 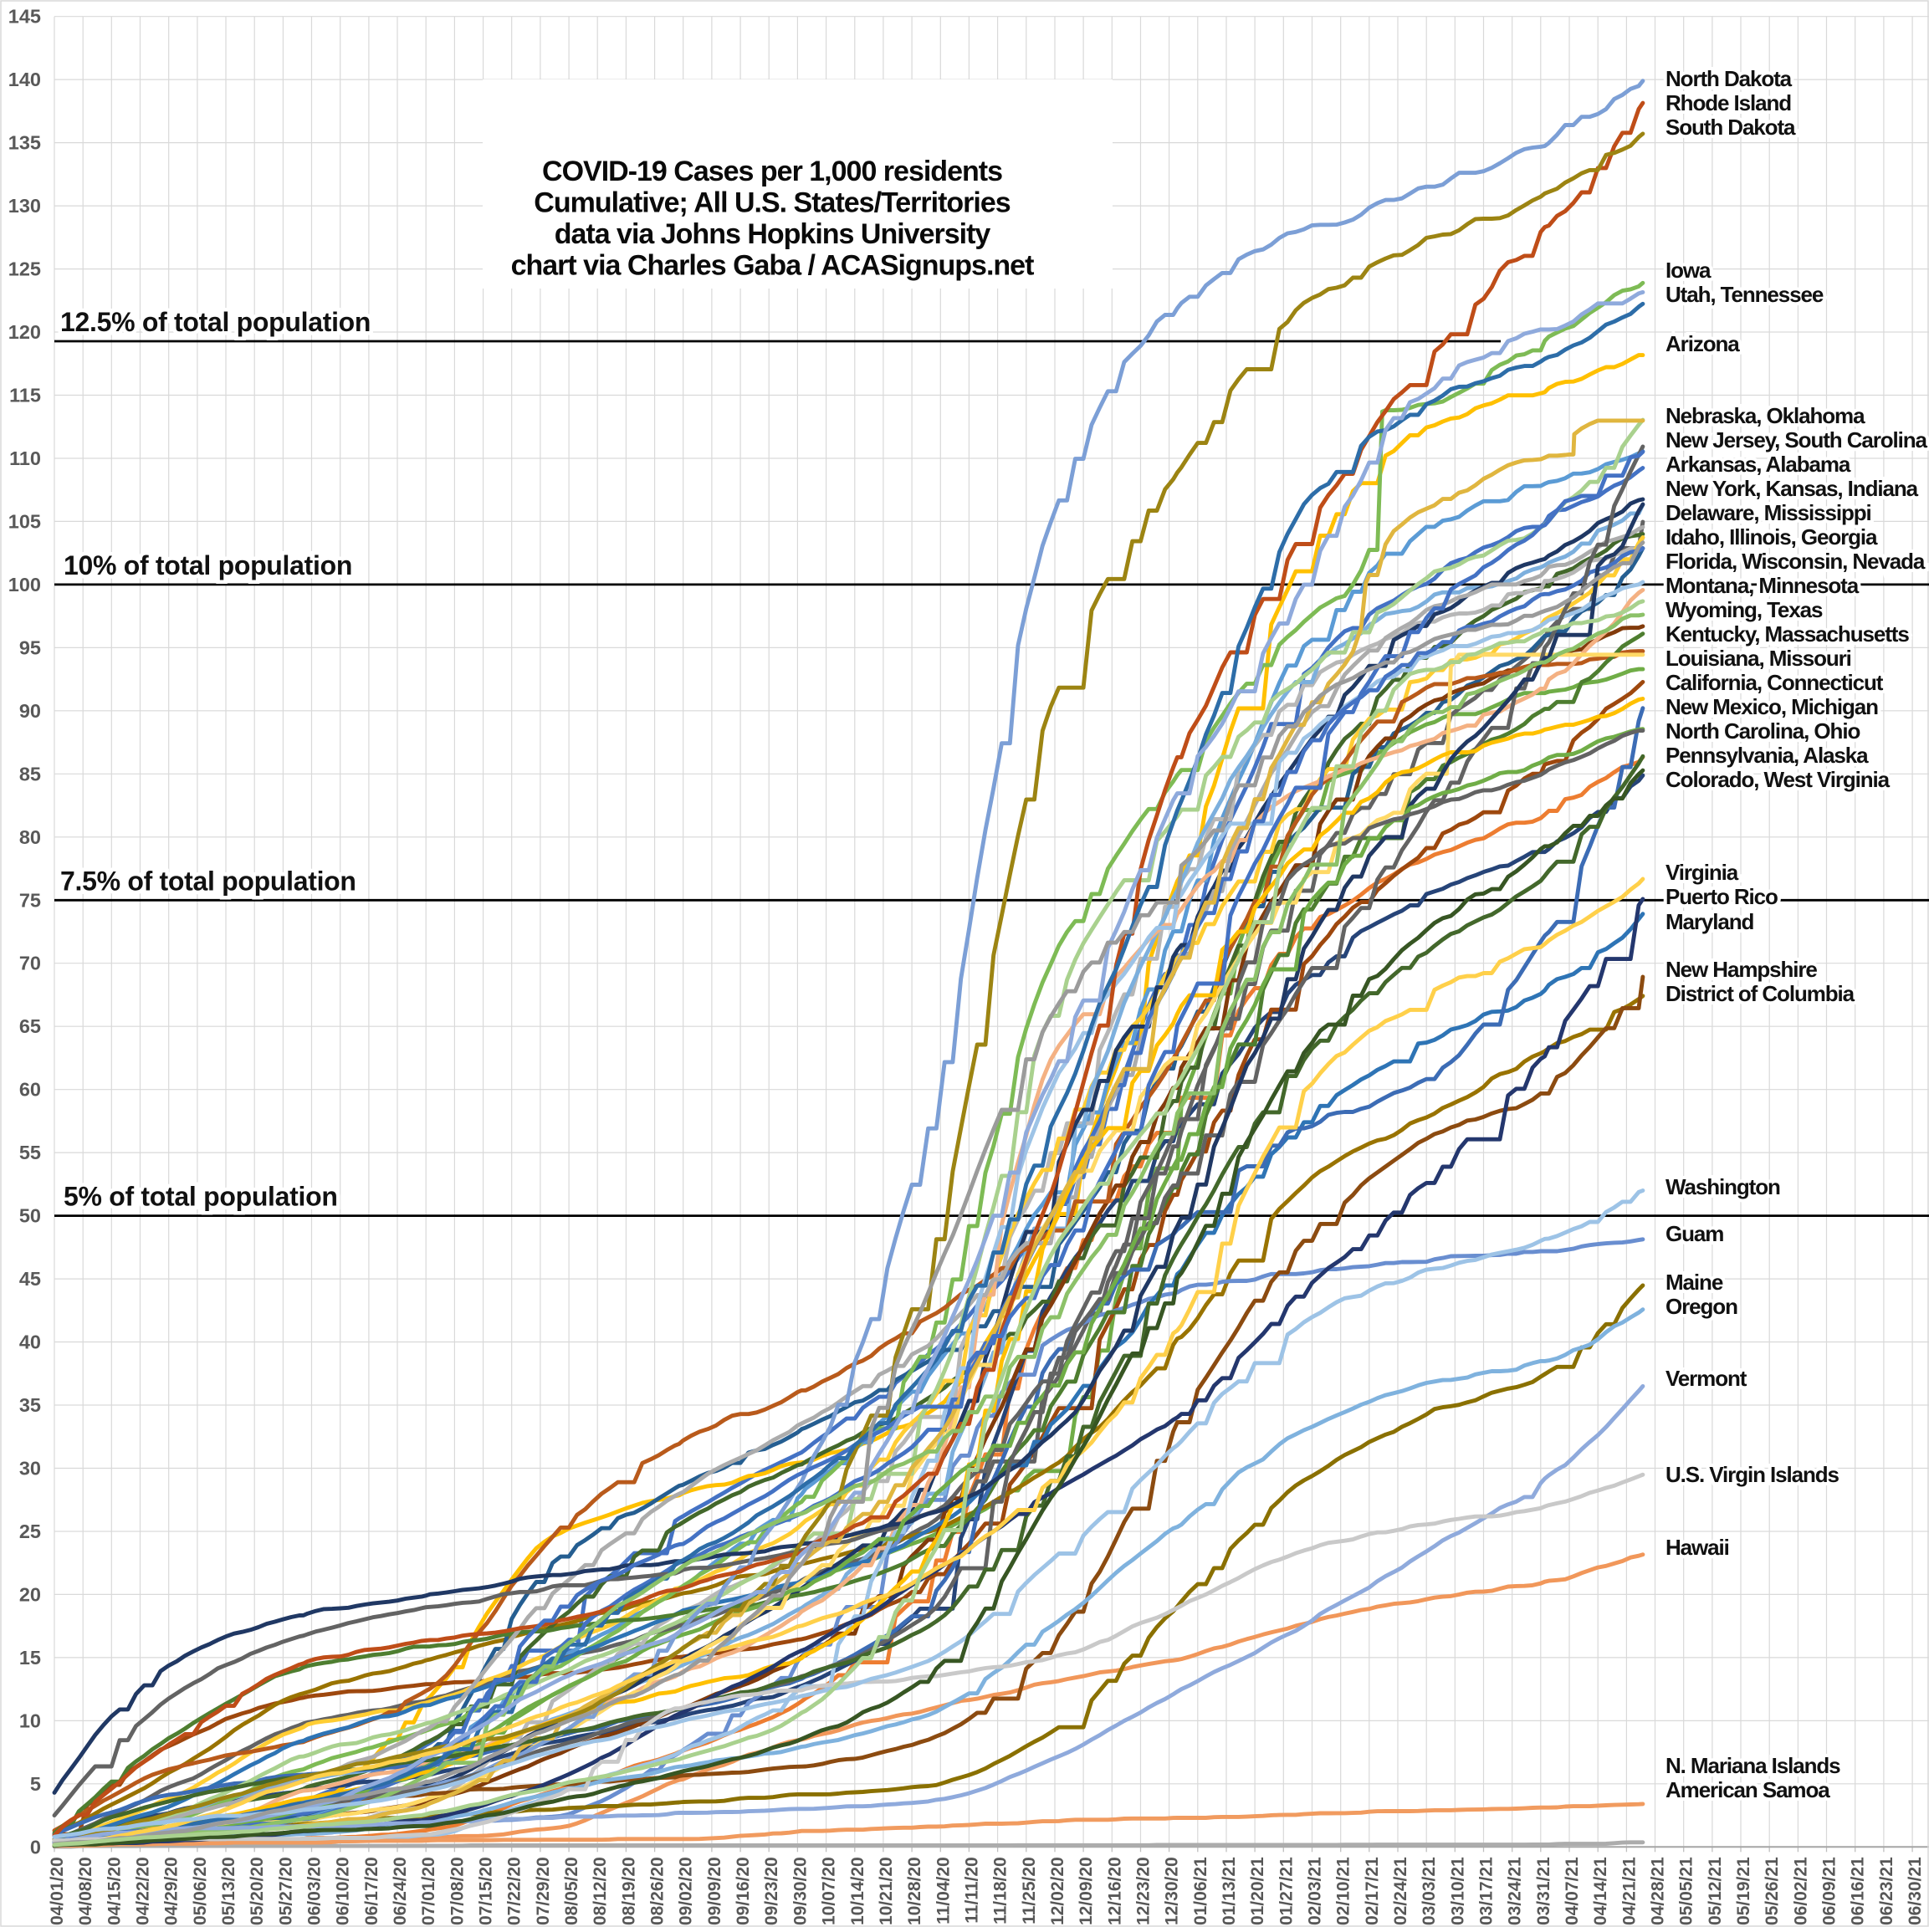 What do you see at coordinates (1858, 1891) in the screenshot?
I see `svg-text: 06/16/21` at bounding box center [1858, 1891].